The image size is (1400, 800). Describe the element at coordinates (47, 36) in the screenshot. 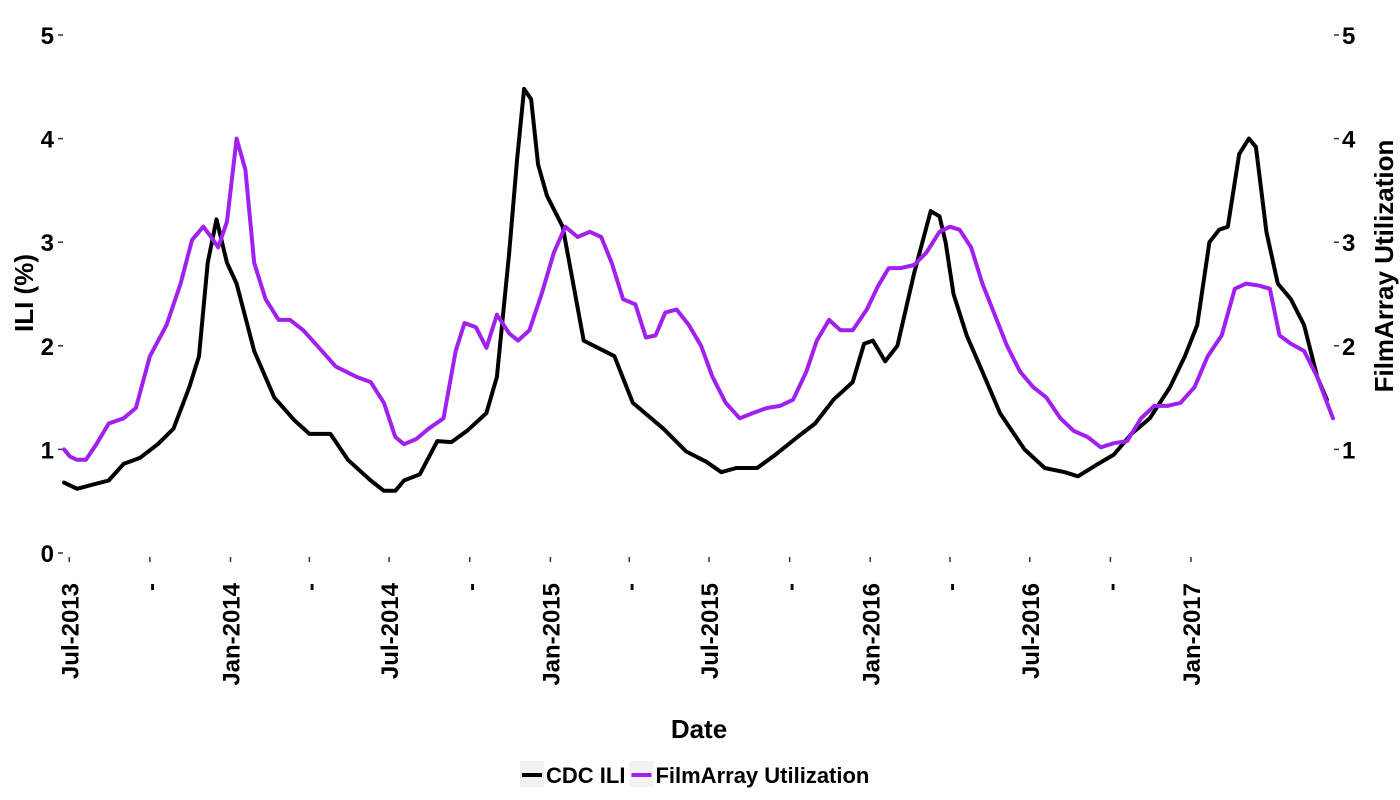

I see `y-tick-label: 5` at that location.